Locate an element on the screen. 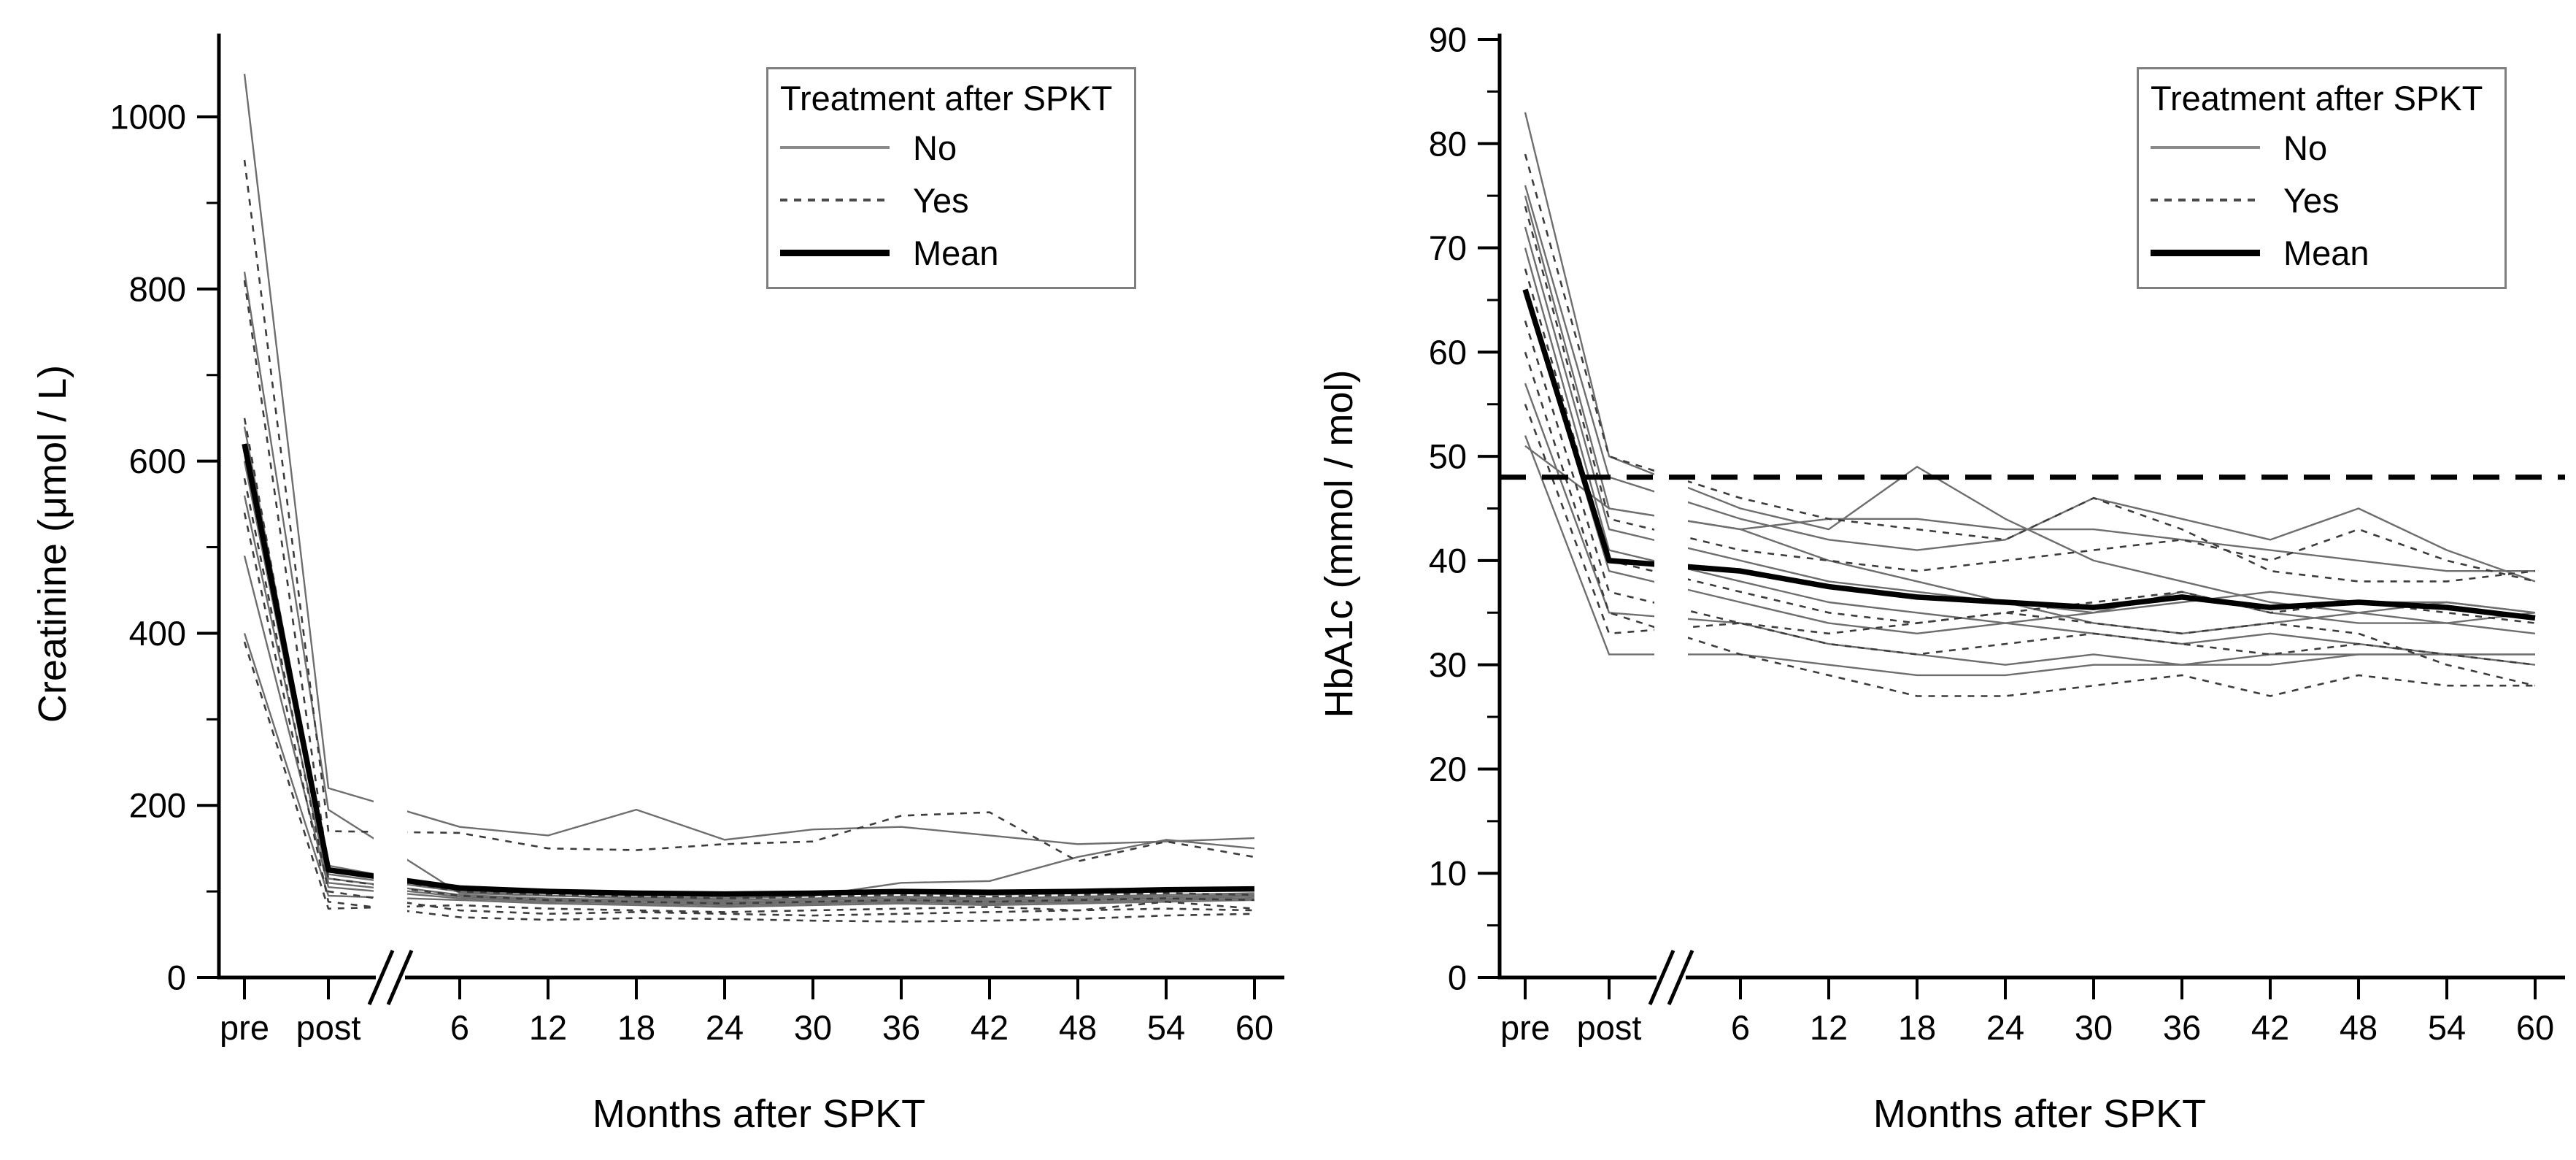 The width and height of the screenshot is (2576, 1160). y-tick-label: 800 is located at coordinates (157, 288).